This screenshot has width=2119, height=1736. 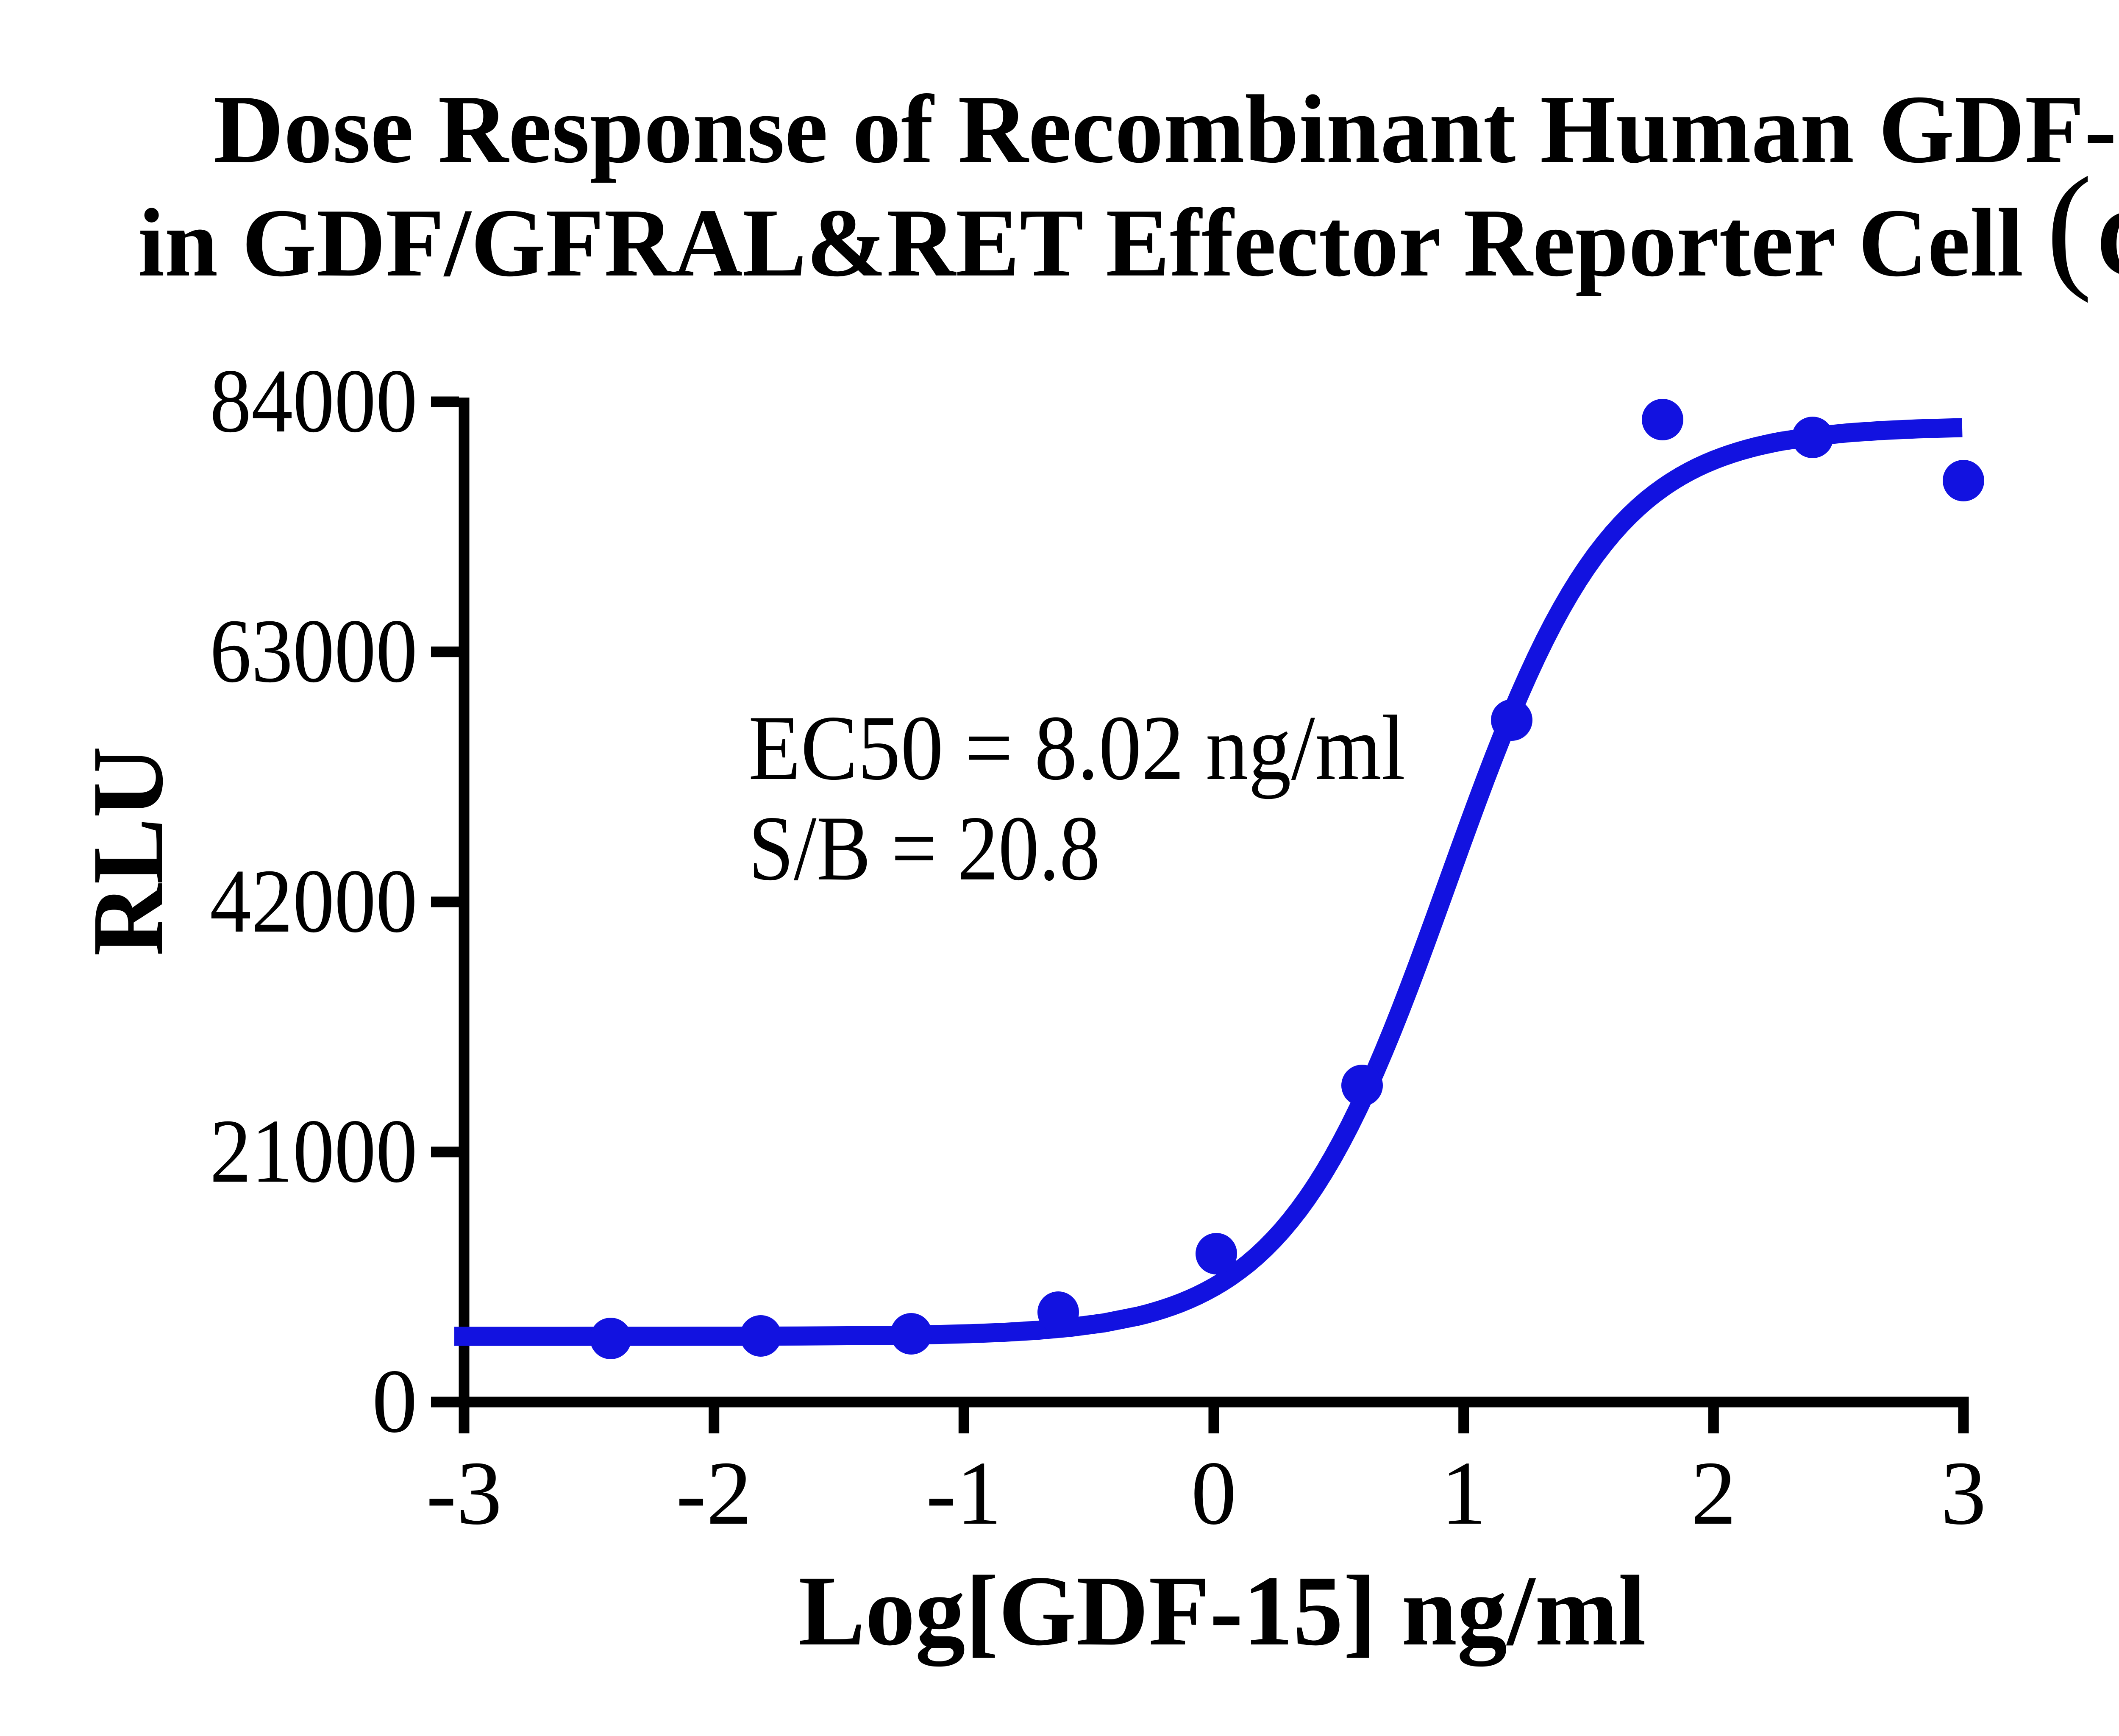 I want to click on svg-text: -2, so click(x=714, y=1493).